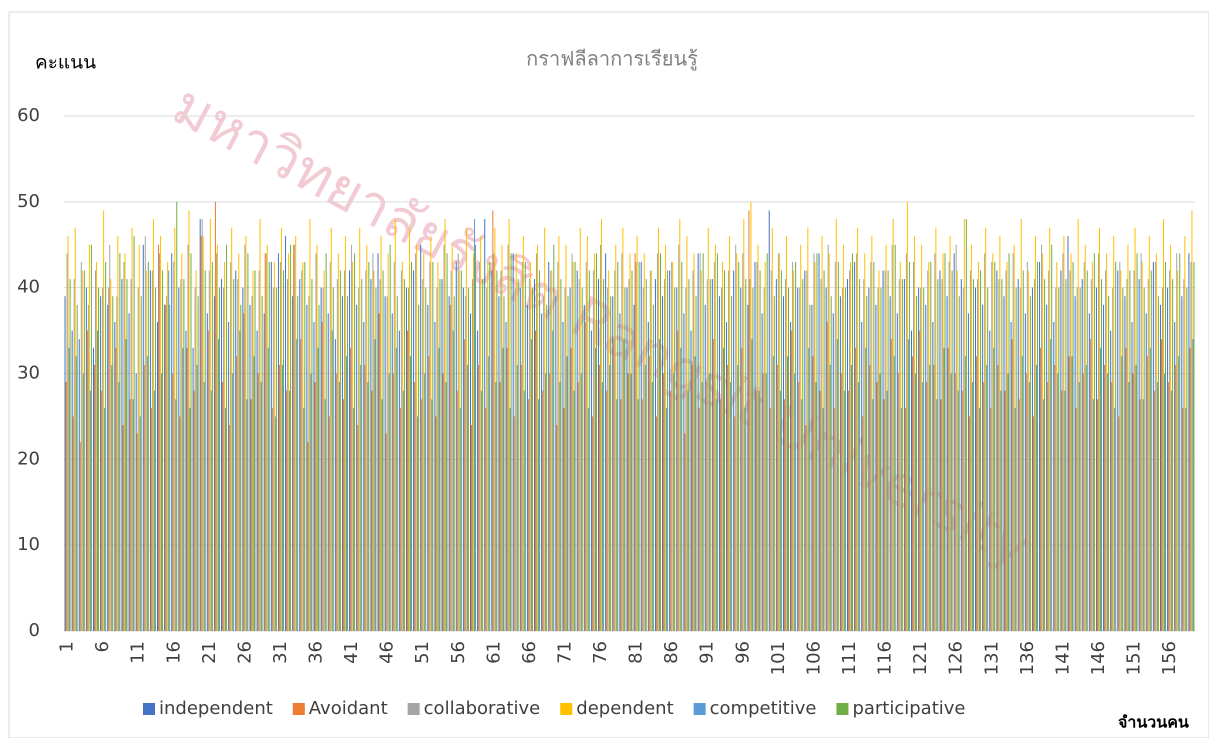 This screenshot has width=1209, height=738. I want to click on x-tick-label: 96, so click(742, 652).